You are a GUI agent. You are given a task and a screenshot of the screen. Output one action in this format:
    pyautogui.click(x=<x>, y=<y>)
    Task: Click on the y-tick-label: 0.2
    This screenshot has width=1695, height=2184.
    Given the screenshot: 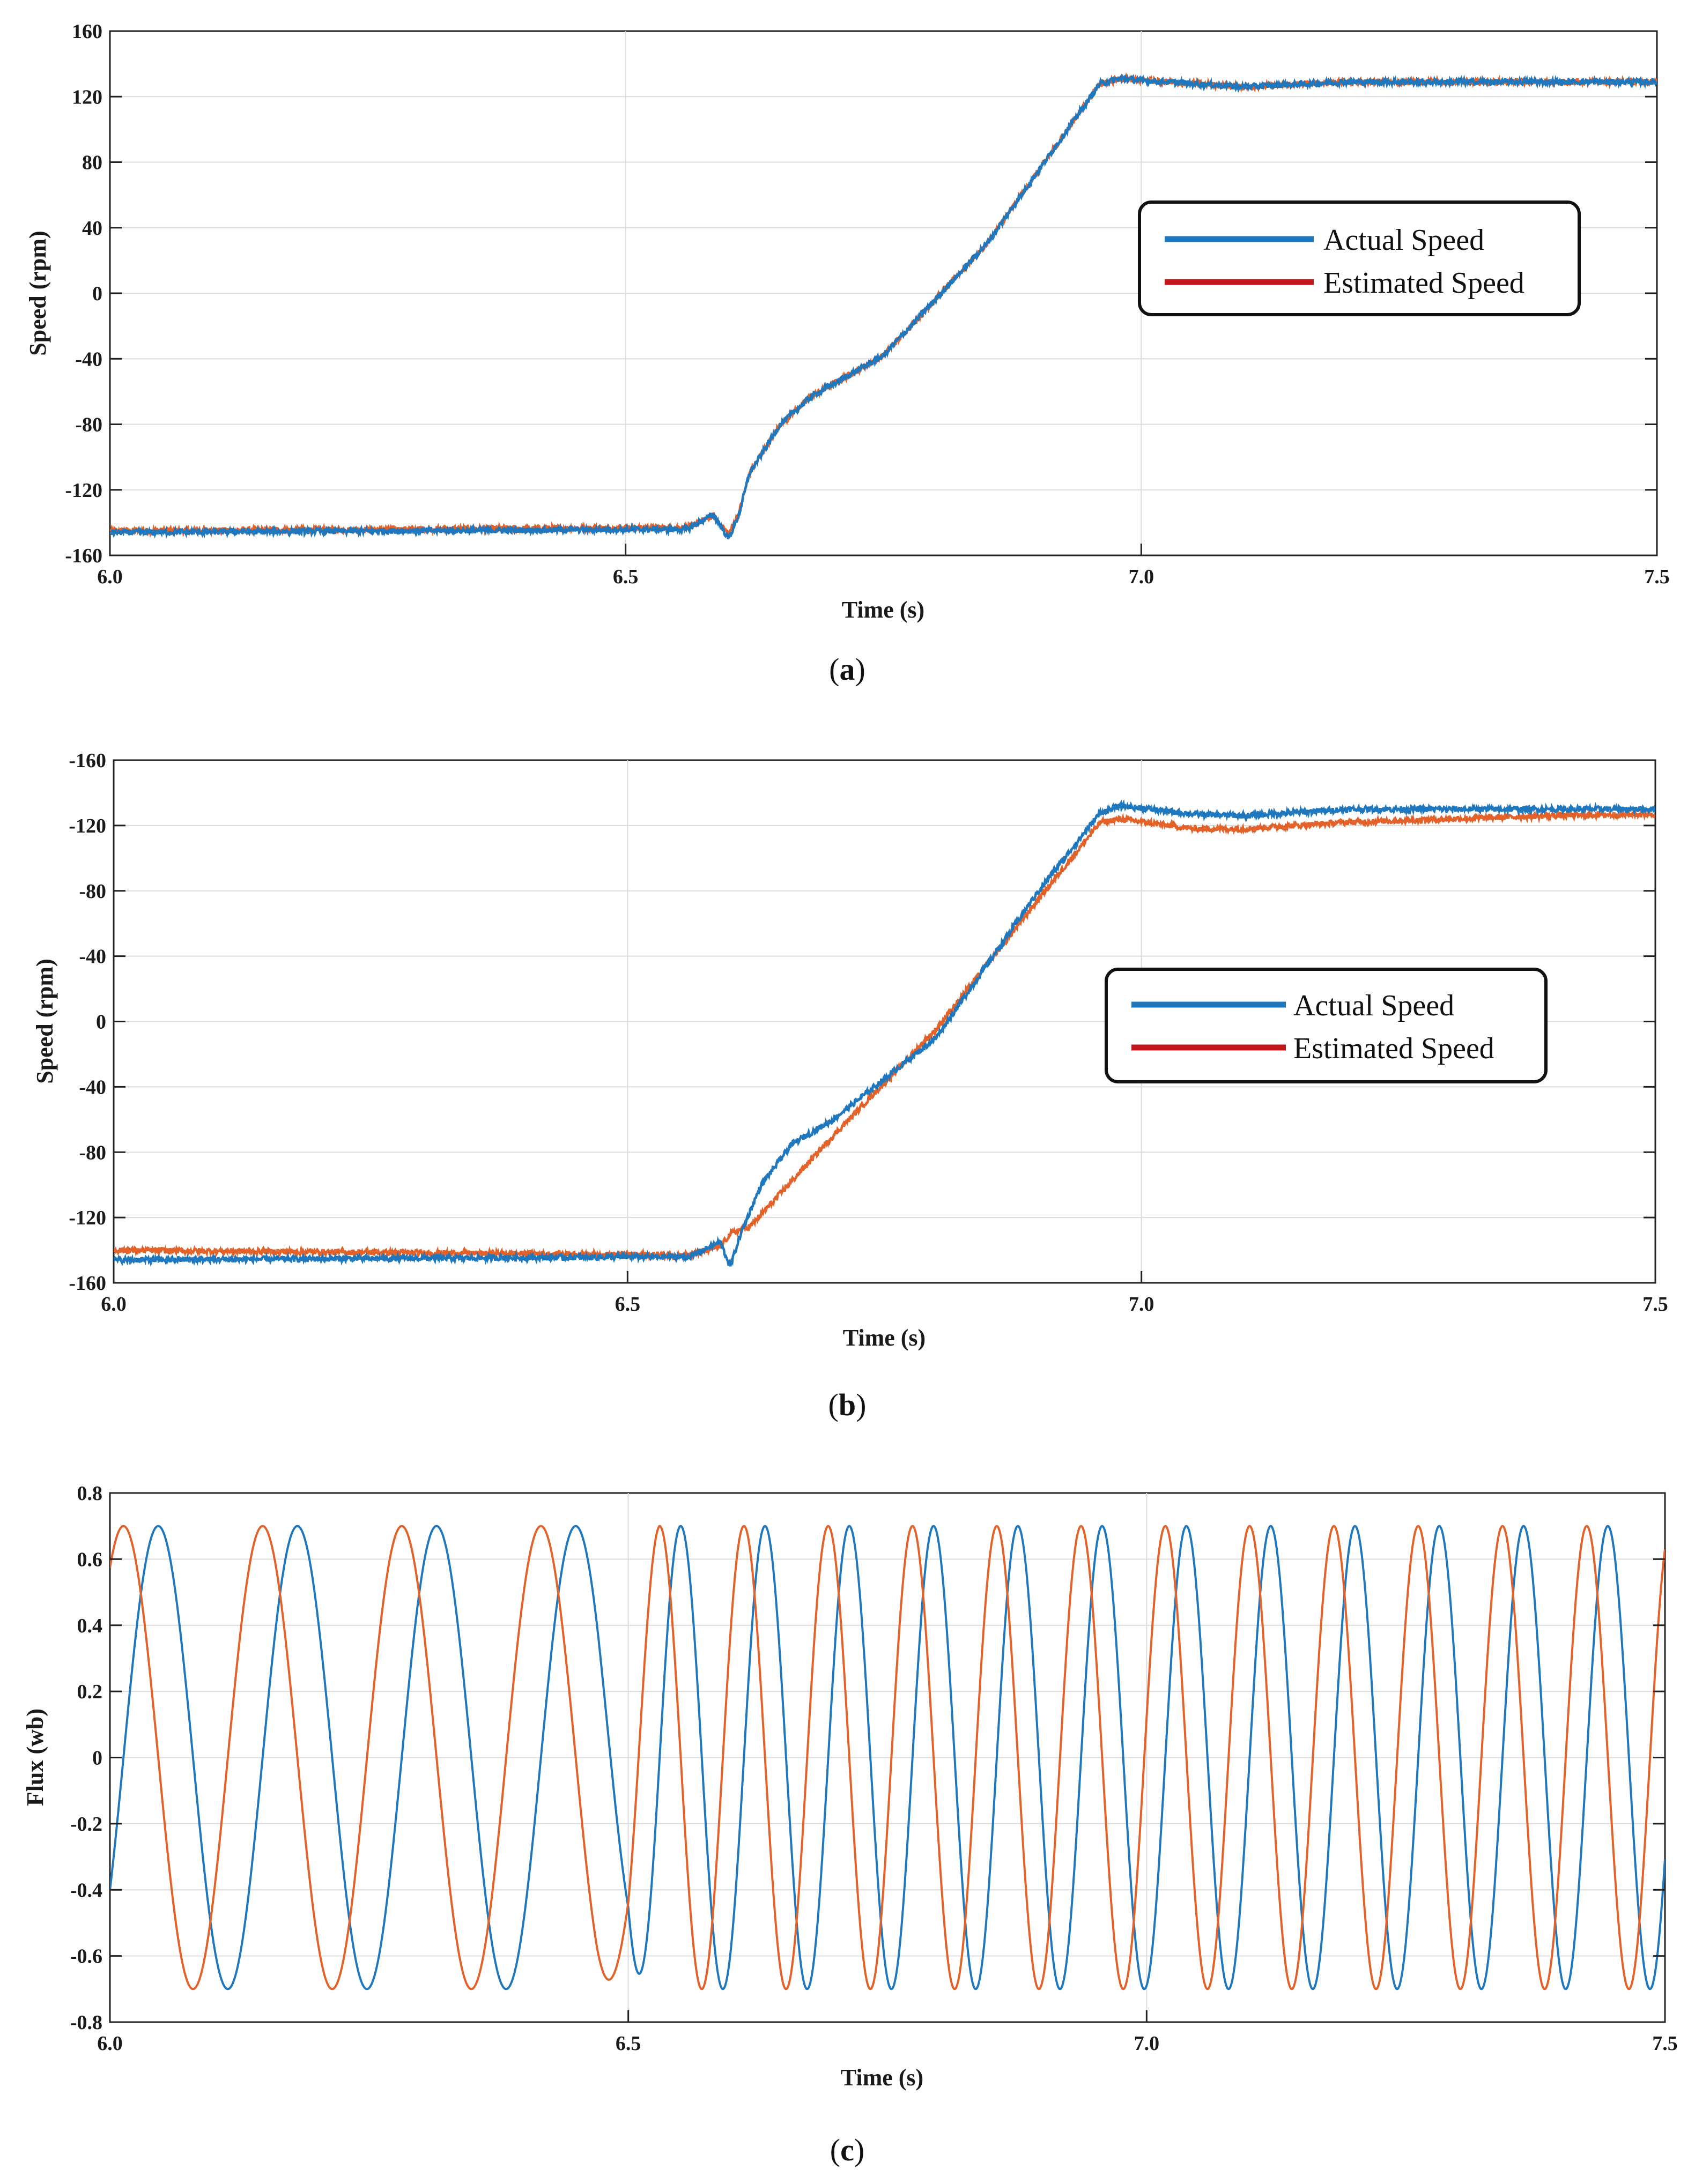 What is the action you would take?
    pyautogui.click(x=90, y=1692)
    